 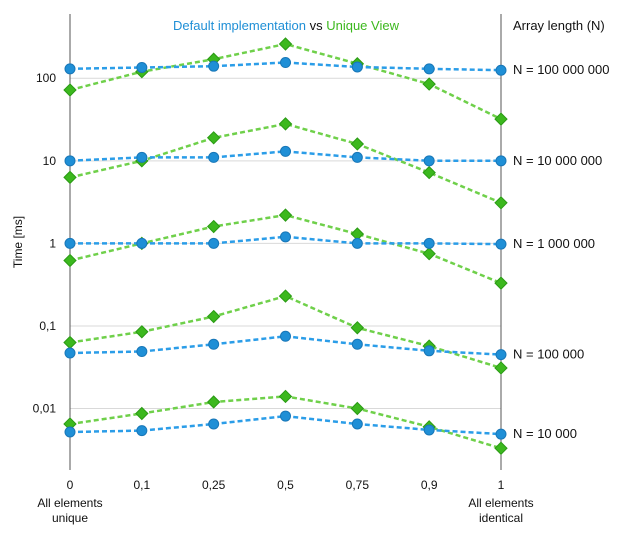 What do you see at coordinates (548, 354) in the screenshot?
I see `group-label: N = 100 000` at bounding box center [548, 354].